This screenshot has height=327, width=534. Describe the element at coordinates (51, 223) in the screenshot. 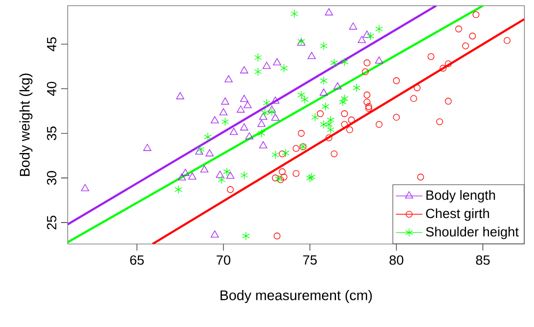

I see `y-tick-label: 25` at that location.